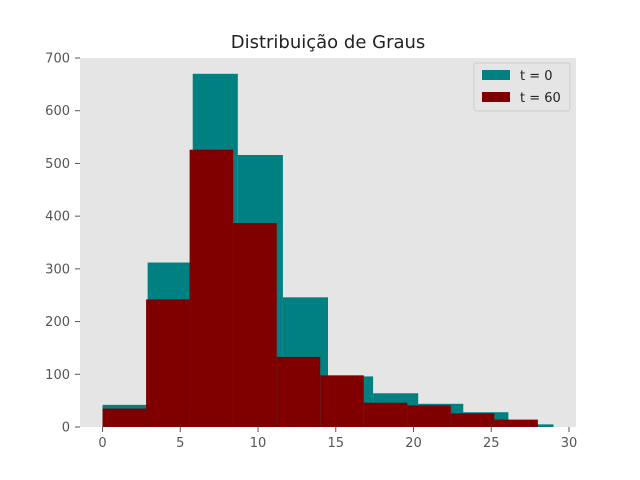 Image resolution: width=640 pixels, height=480 pixels. I want to click on y-tick-label-0: 0, so click(66, 428).